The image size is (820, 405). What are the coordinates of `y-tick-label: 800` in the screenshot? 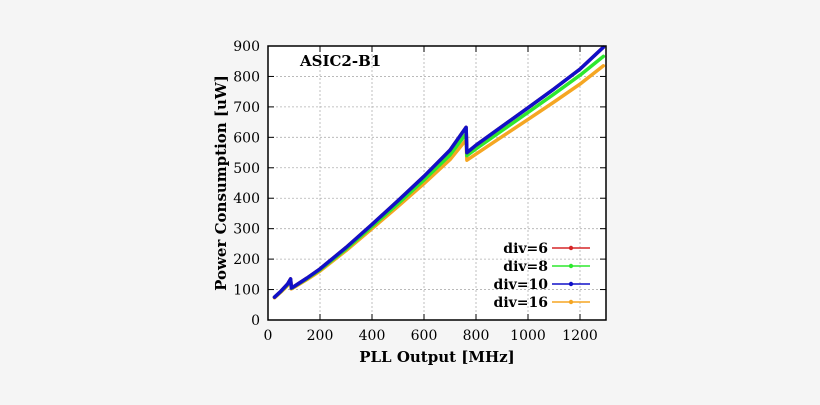 It's located at (246, 77).